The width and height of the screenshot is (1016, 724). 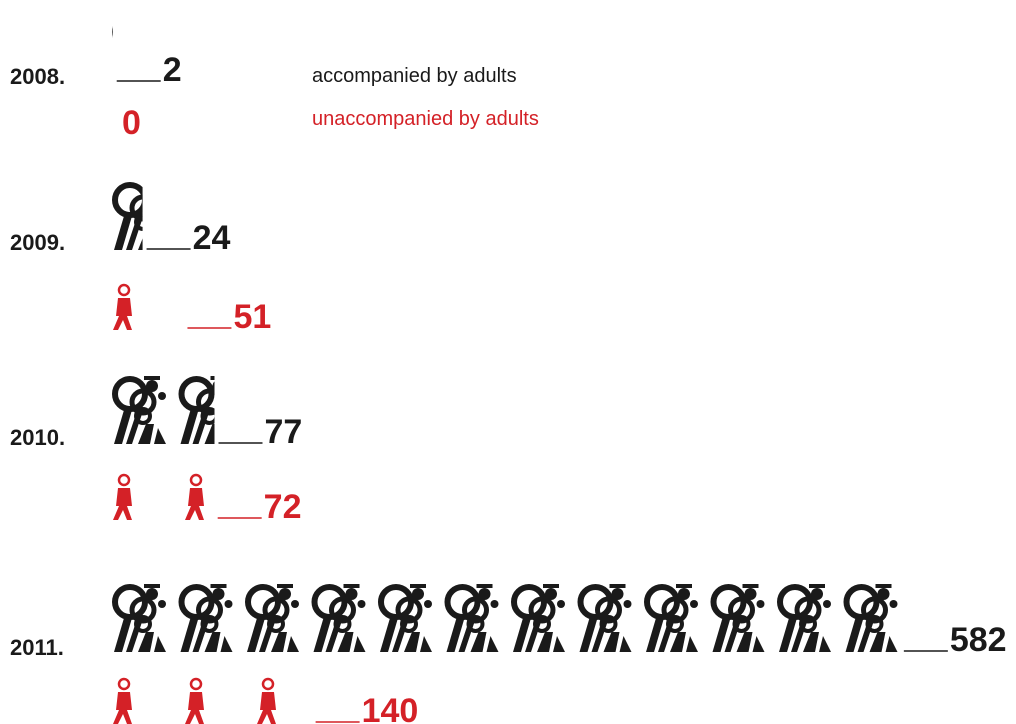 I want to click on value-label: 582, so click(x=978, y=640).